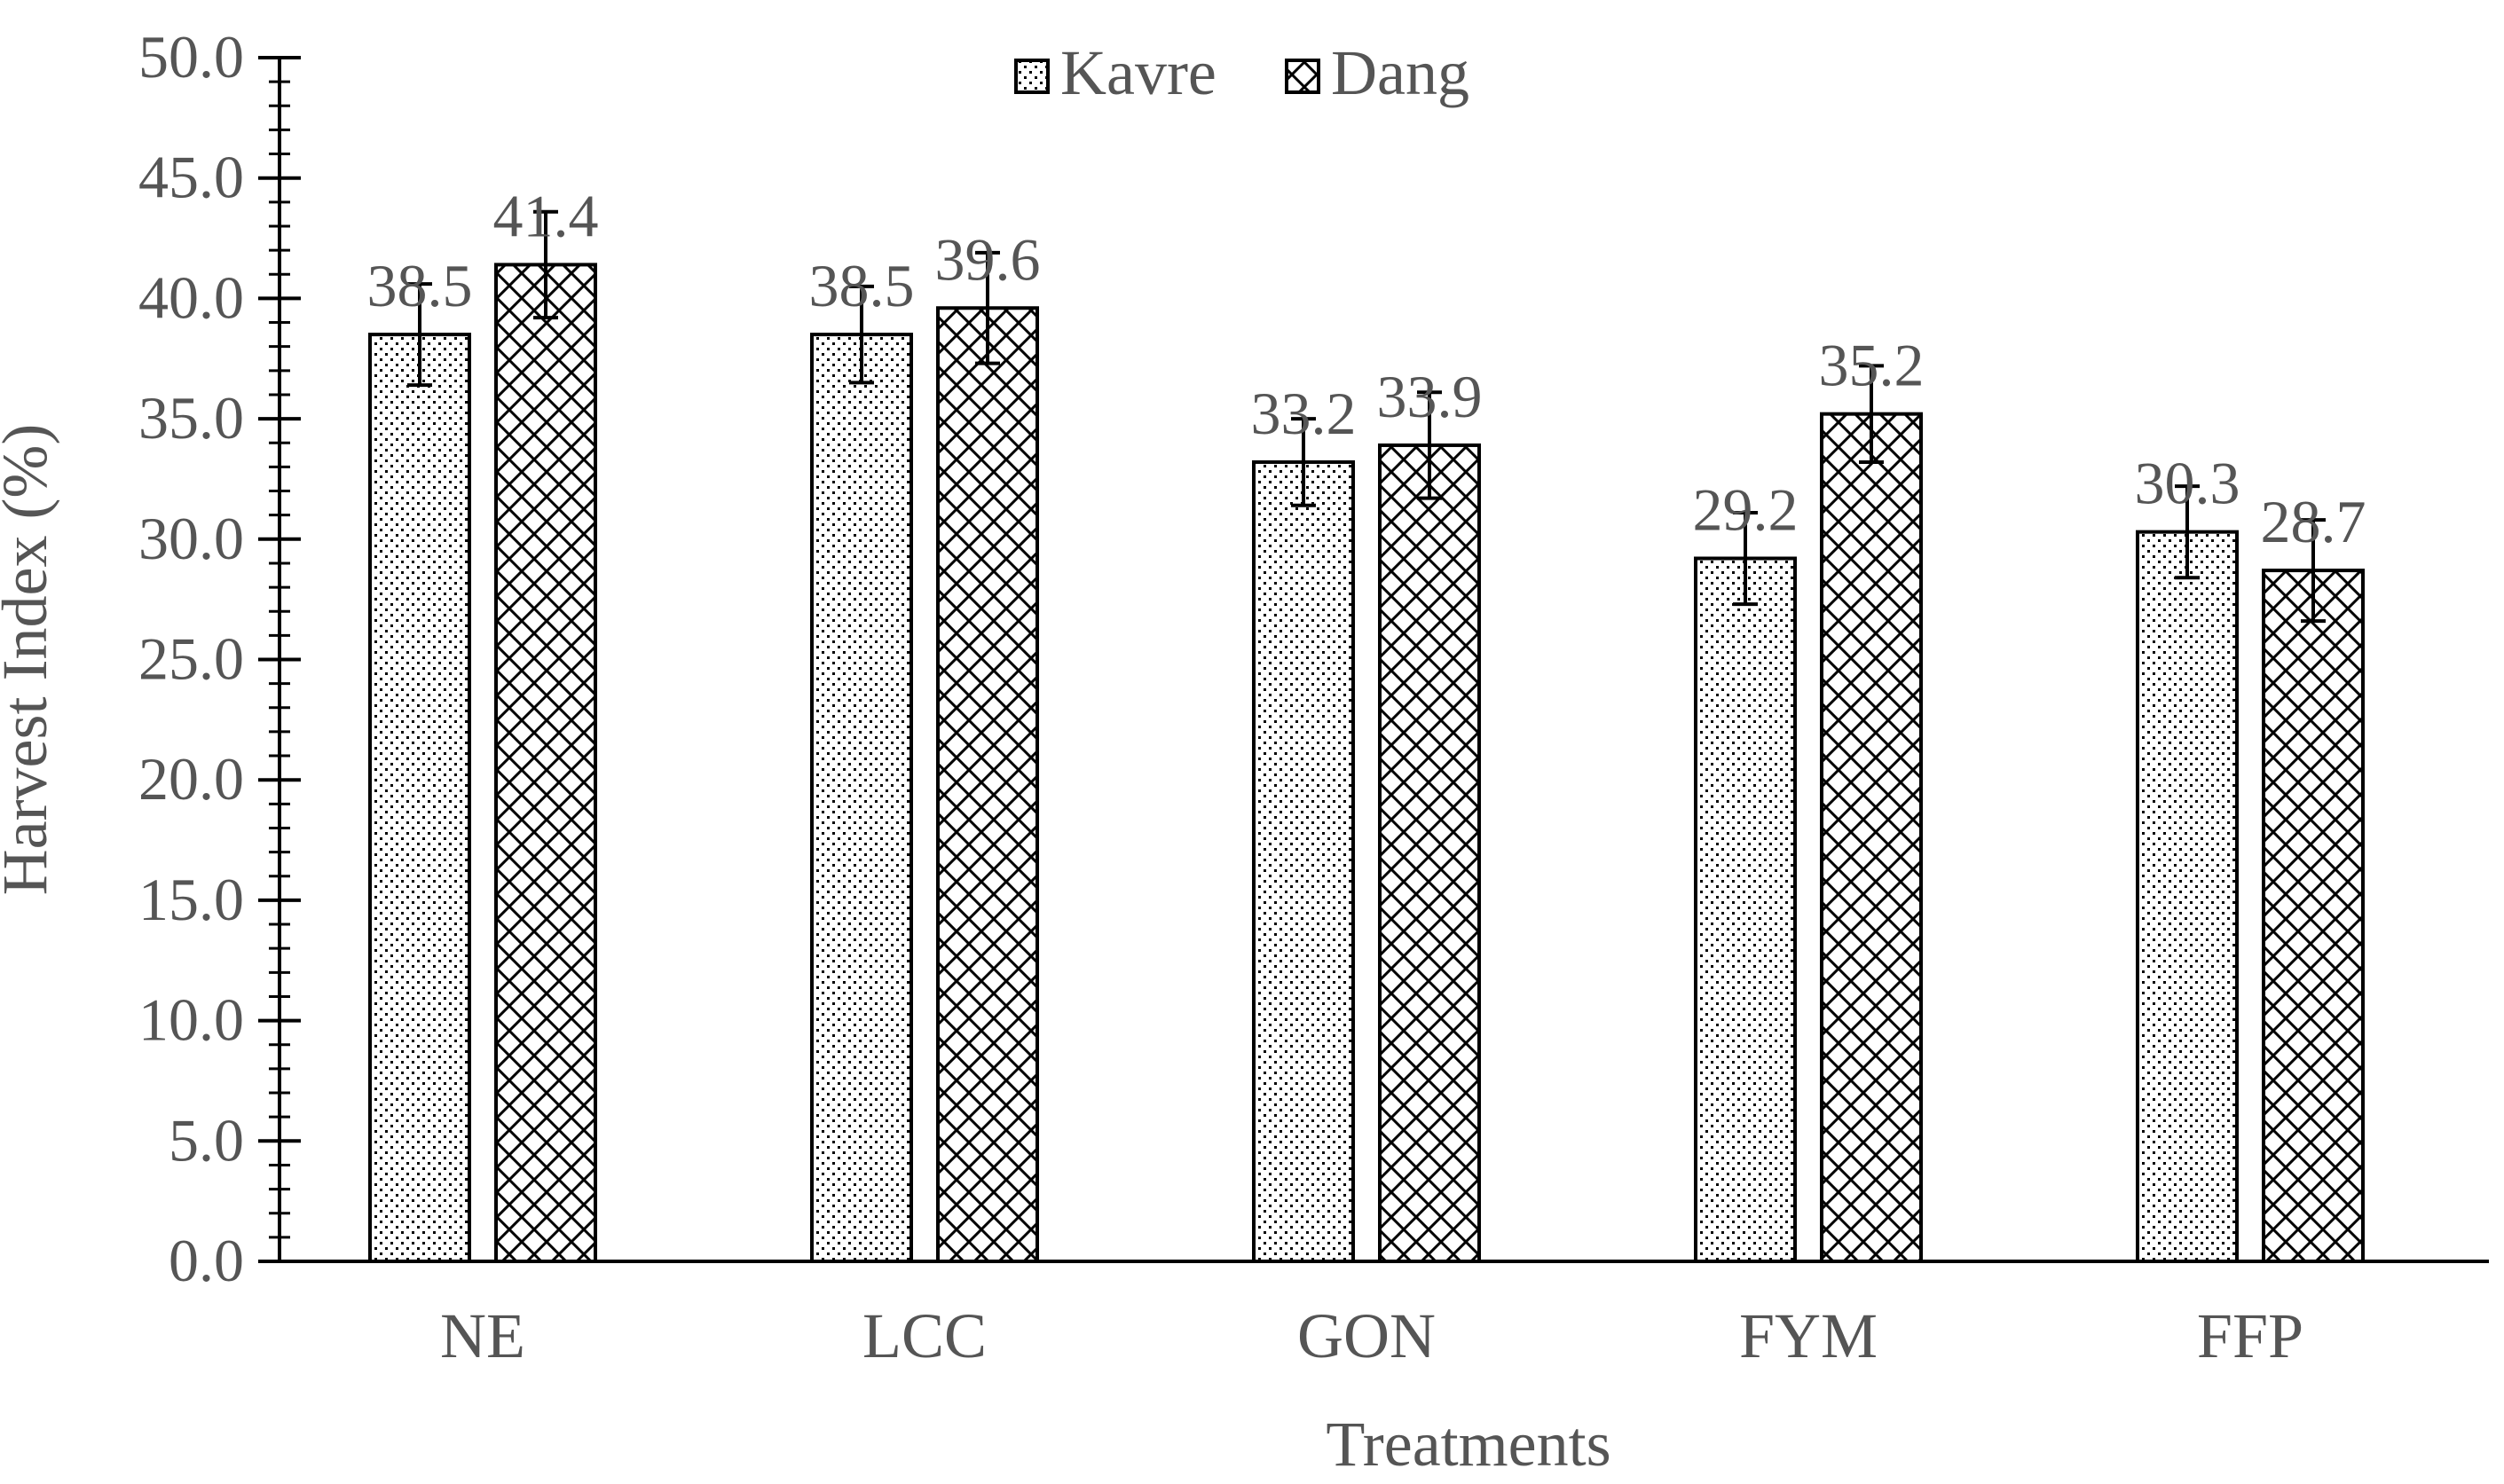 The height and width of the screenshot is (1484, 2504). What do you see at coordinates (2250, 1335) in the screenshot?
I see `x-tick-label: FFP` at bounding box center [2250, 1335].